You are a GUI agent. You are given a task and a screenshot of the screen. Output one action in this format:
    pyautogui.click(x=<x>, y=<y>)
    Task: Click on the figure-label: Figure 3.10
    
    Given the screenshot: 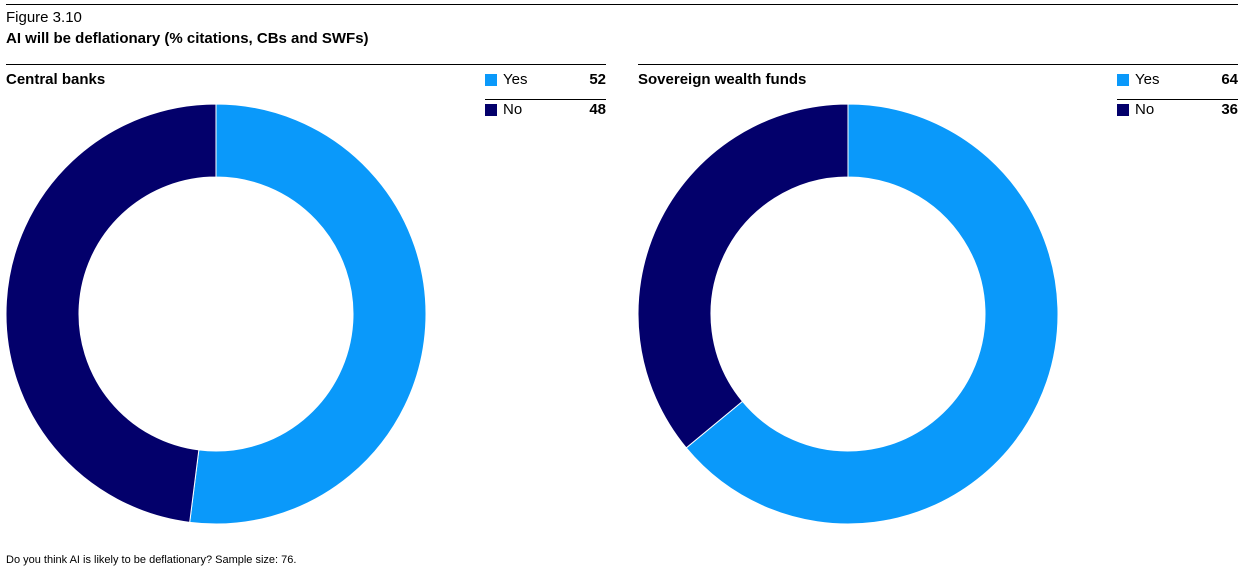 What is the action you would take?
    pyautogui.click(x=44, y=17)
    